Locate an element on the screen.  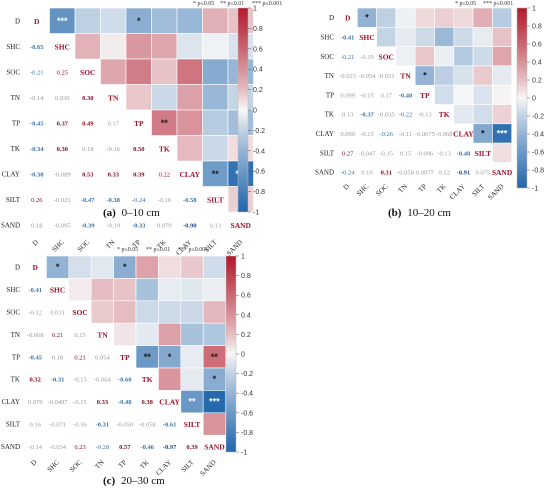
panel-a-cell-clay-silt is located at coordinates (215, 173).